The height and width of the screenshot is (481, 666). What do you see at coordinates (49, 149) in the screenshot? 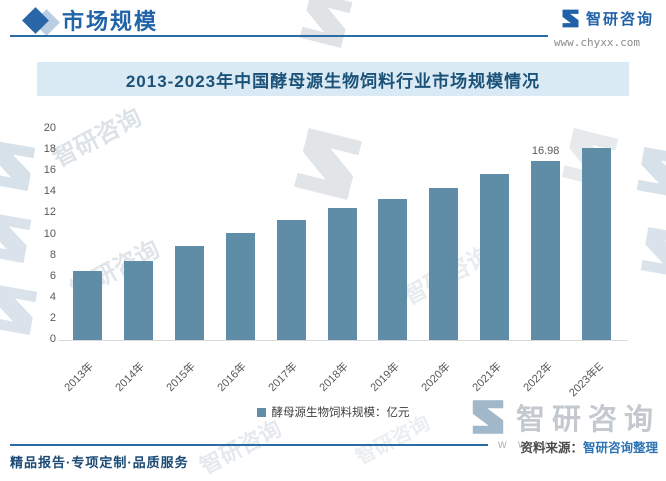
I see `y-tick-label: 18` at bounding box center [49, 149].